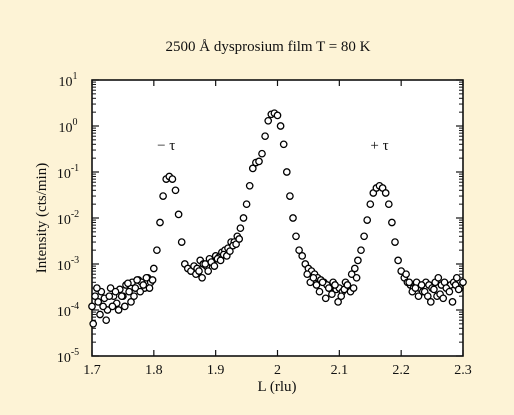 This screenshot has height=415, width=514. Describe the element at coordinates (68, 80) in the screenshot. I see `y-tick-label: 10¹` at that location.